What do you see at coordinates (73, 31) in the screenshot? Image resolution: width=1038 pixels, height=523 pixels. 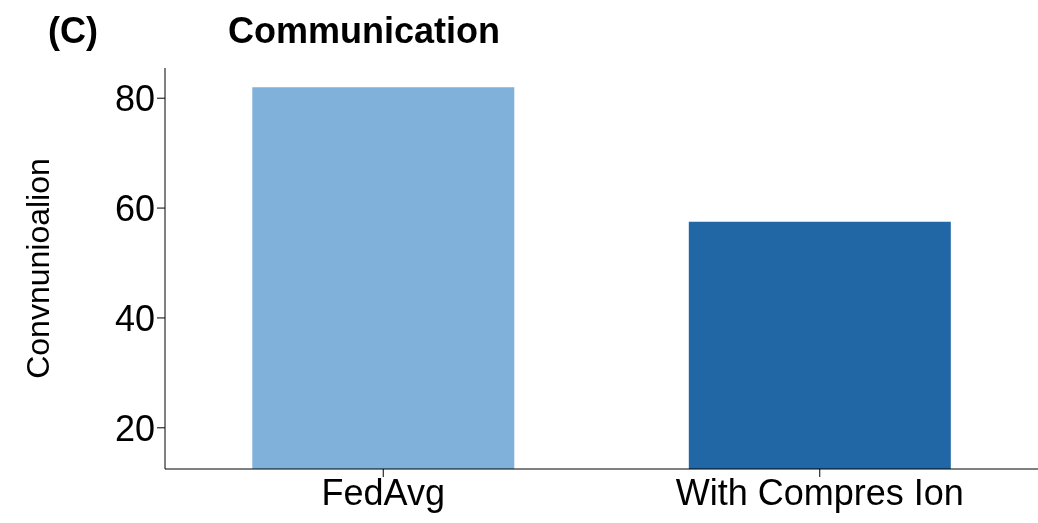 I see `text: (C)` at bounding box center [73, 31].